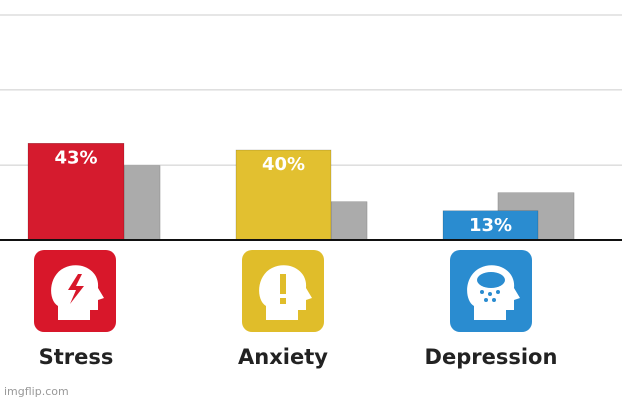 The width and height of the screenshot is (622, 401). What do you see at coordinates (490, 225) in the screenshot?
I see `value-label: 13%` at bounding box center [490, 225].